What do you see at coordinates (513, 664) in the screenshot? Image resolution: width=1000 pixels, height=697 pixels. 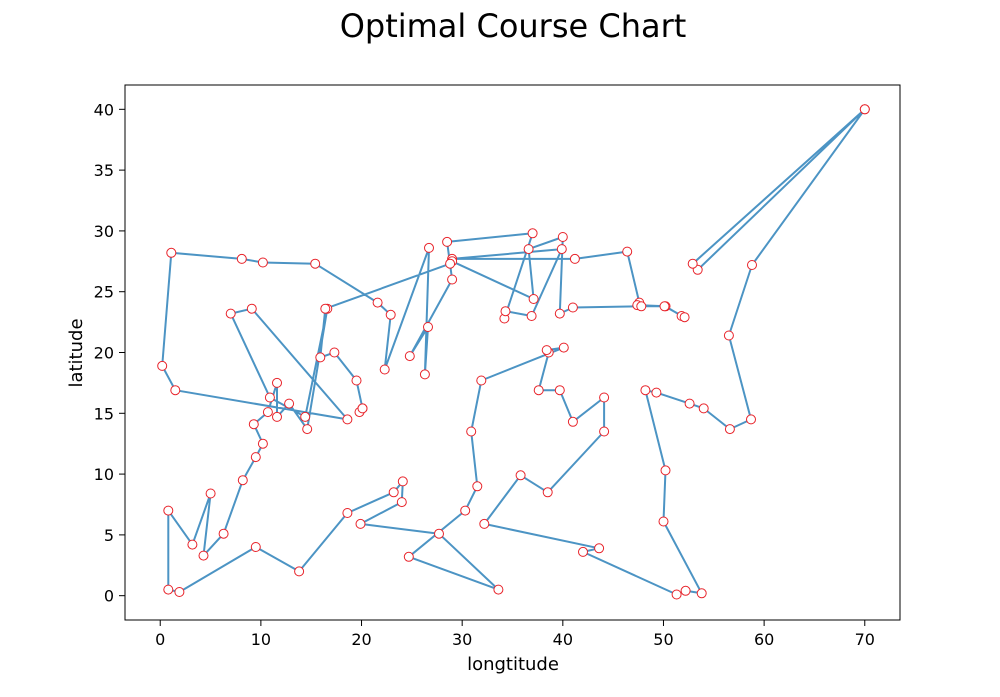 I see `x-axis-label: longtitude` at bounding box center [513, 664].